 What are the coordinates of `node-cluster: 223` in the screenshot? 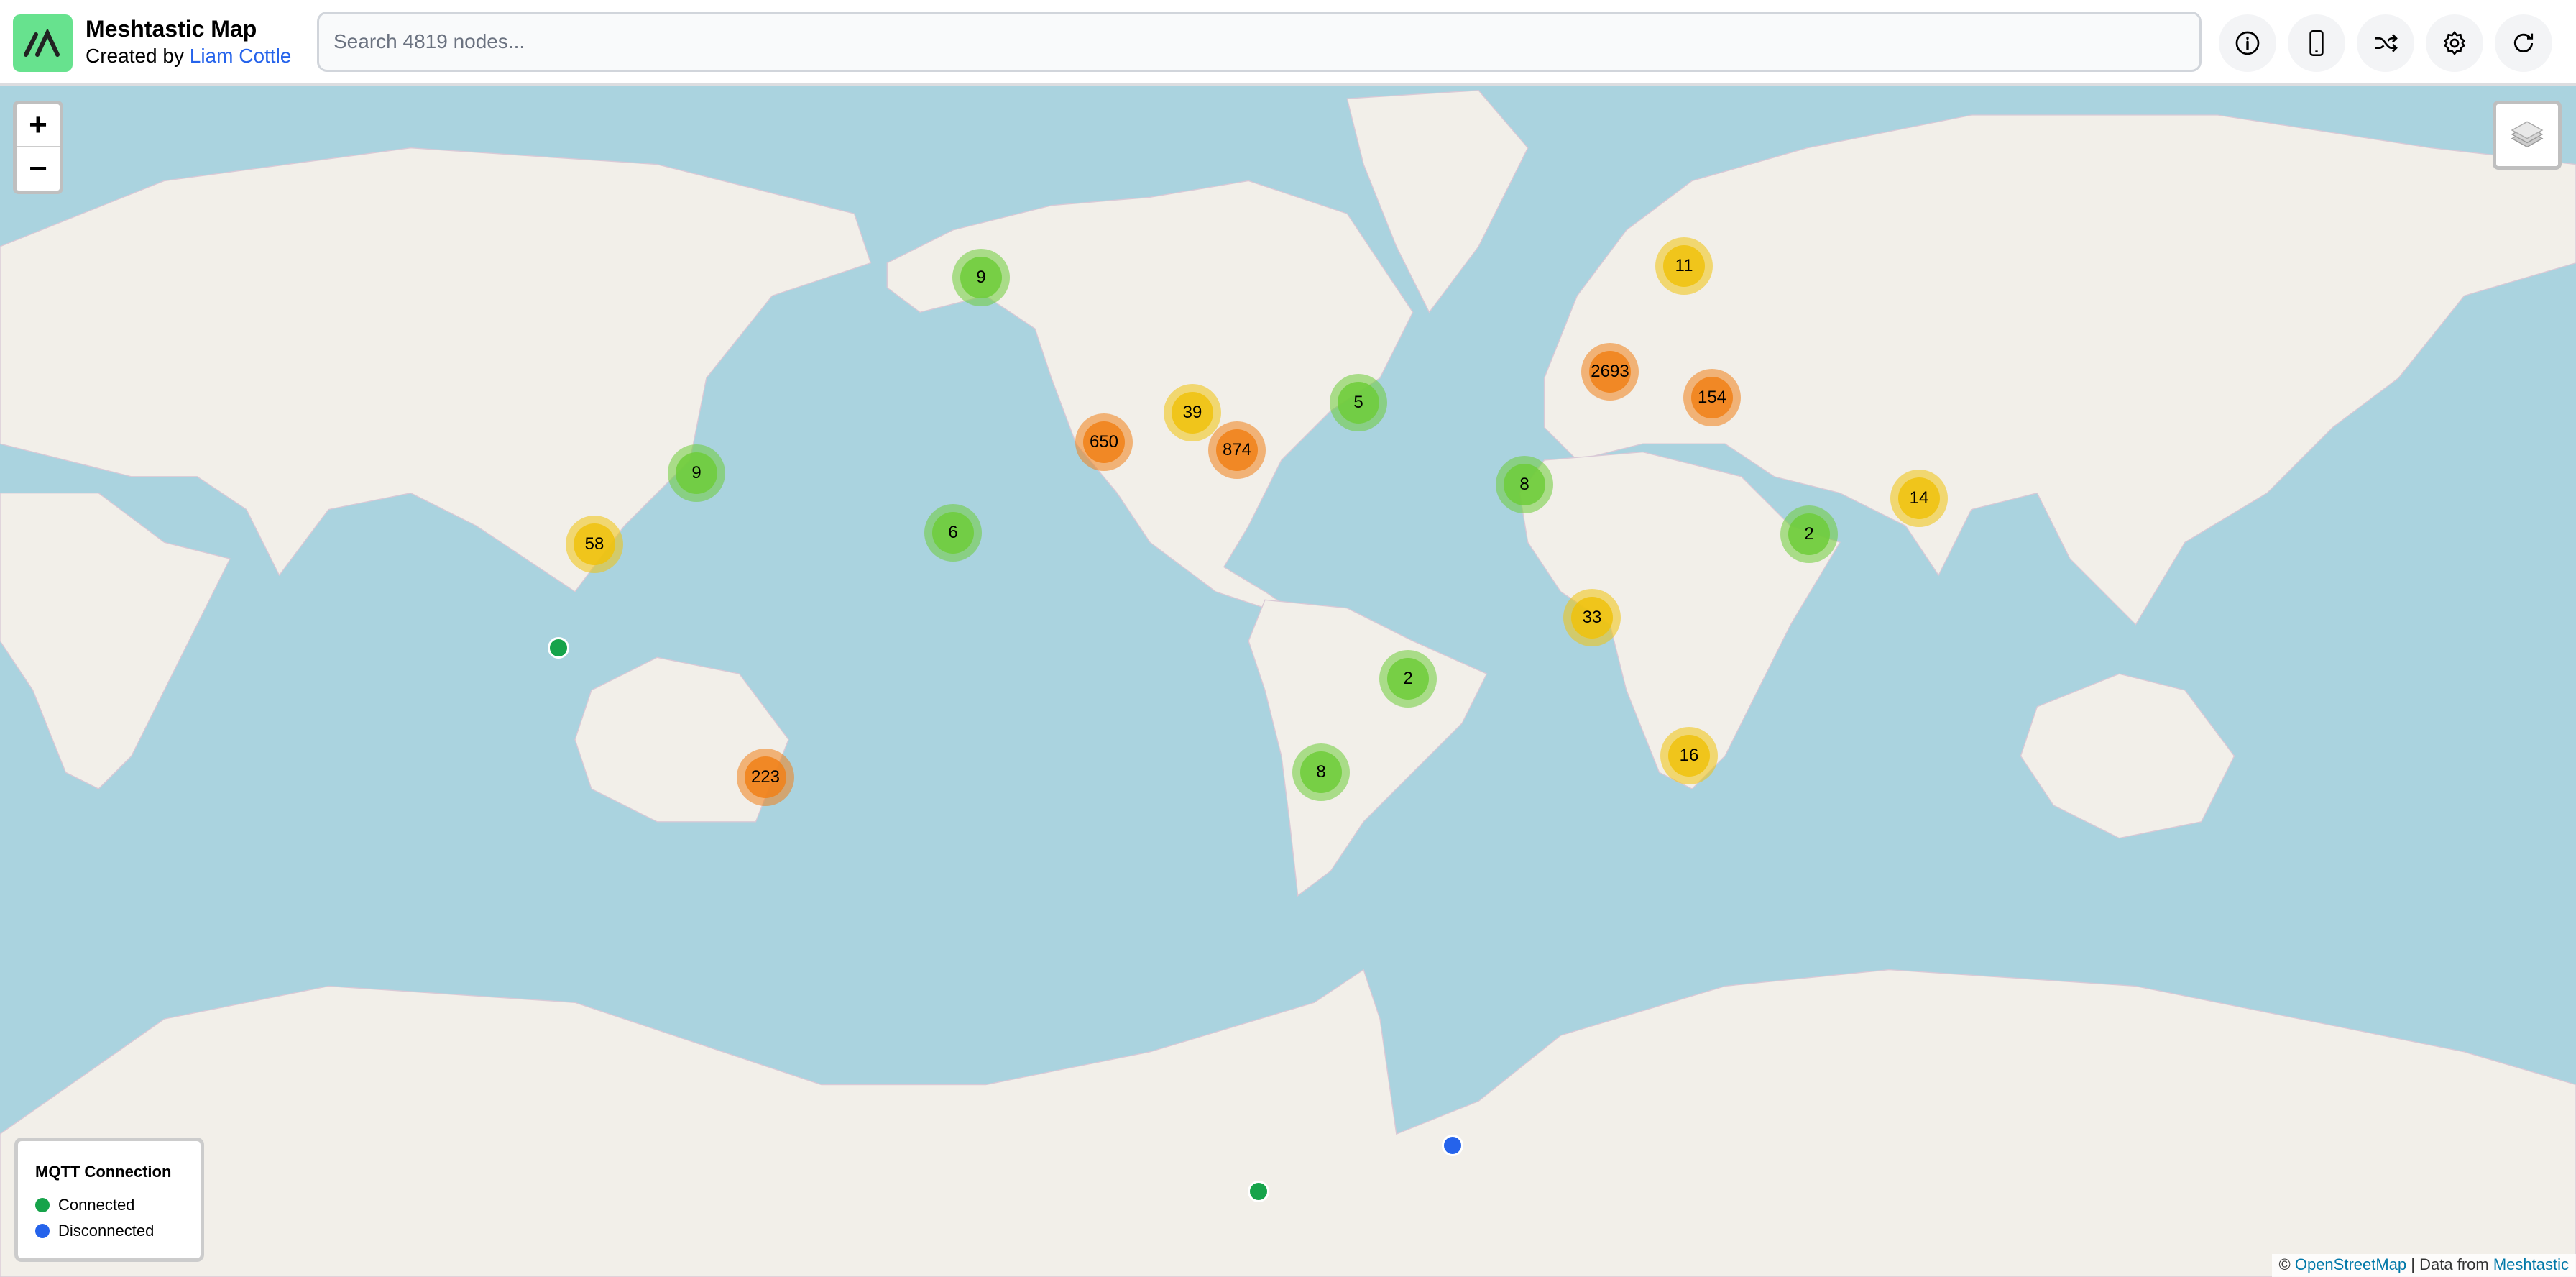 It's located at (765, 777).